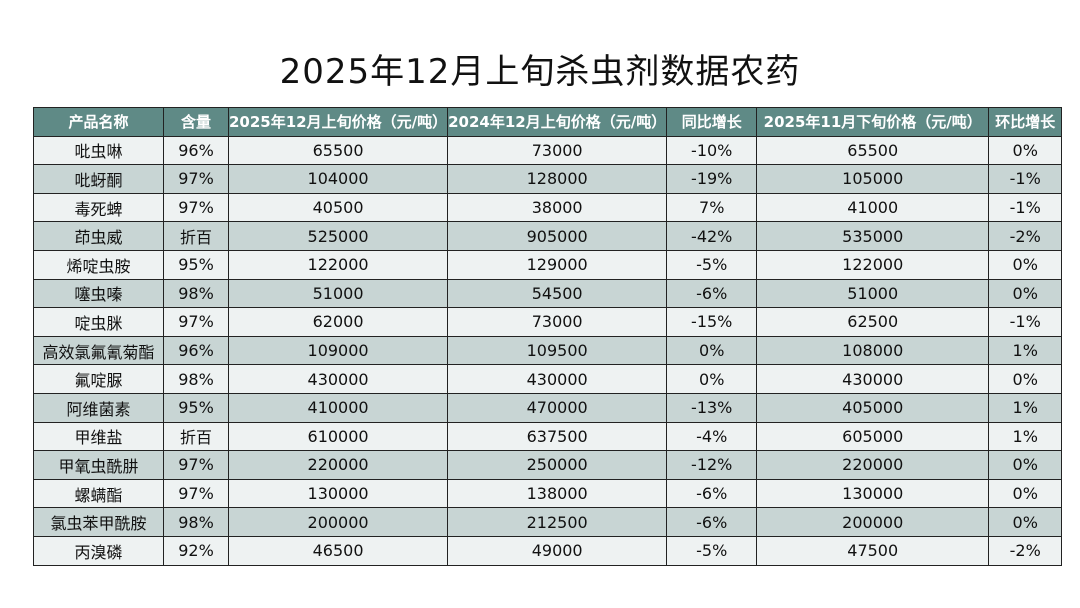 This screenshot has width=1080, height=608. Describe the element at coordinates (557, 408) in the screenshot. I see `cell-text: 470000` at that location.